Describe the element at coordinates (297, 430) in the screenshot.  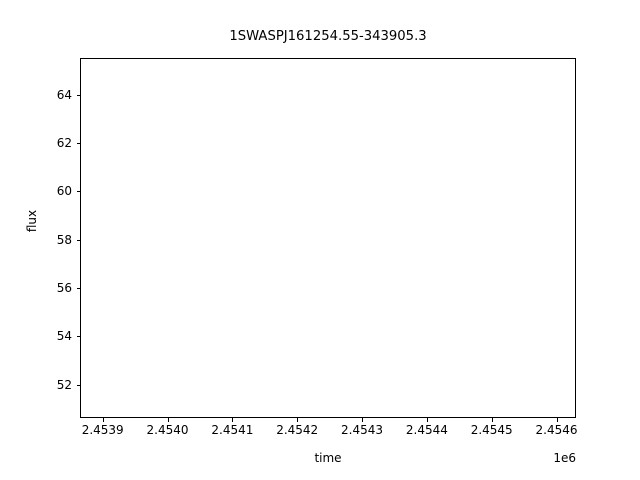
I see `x-tick-label: 2.4542` at that location.